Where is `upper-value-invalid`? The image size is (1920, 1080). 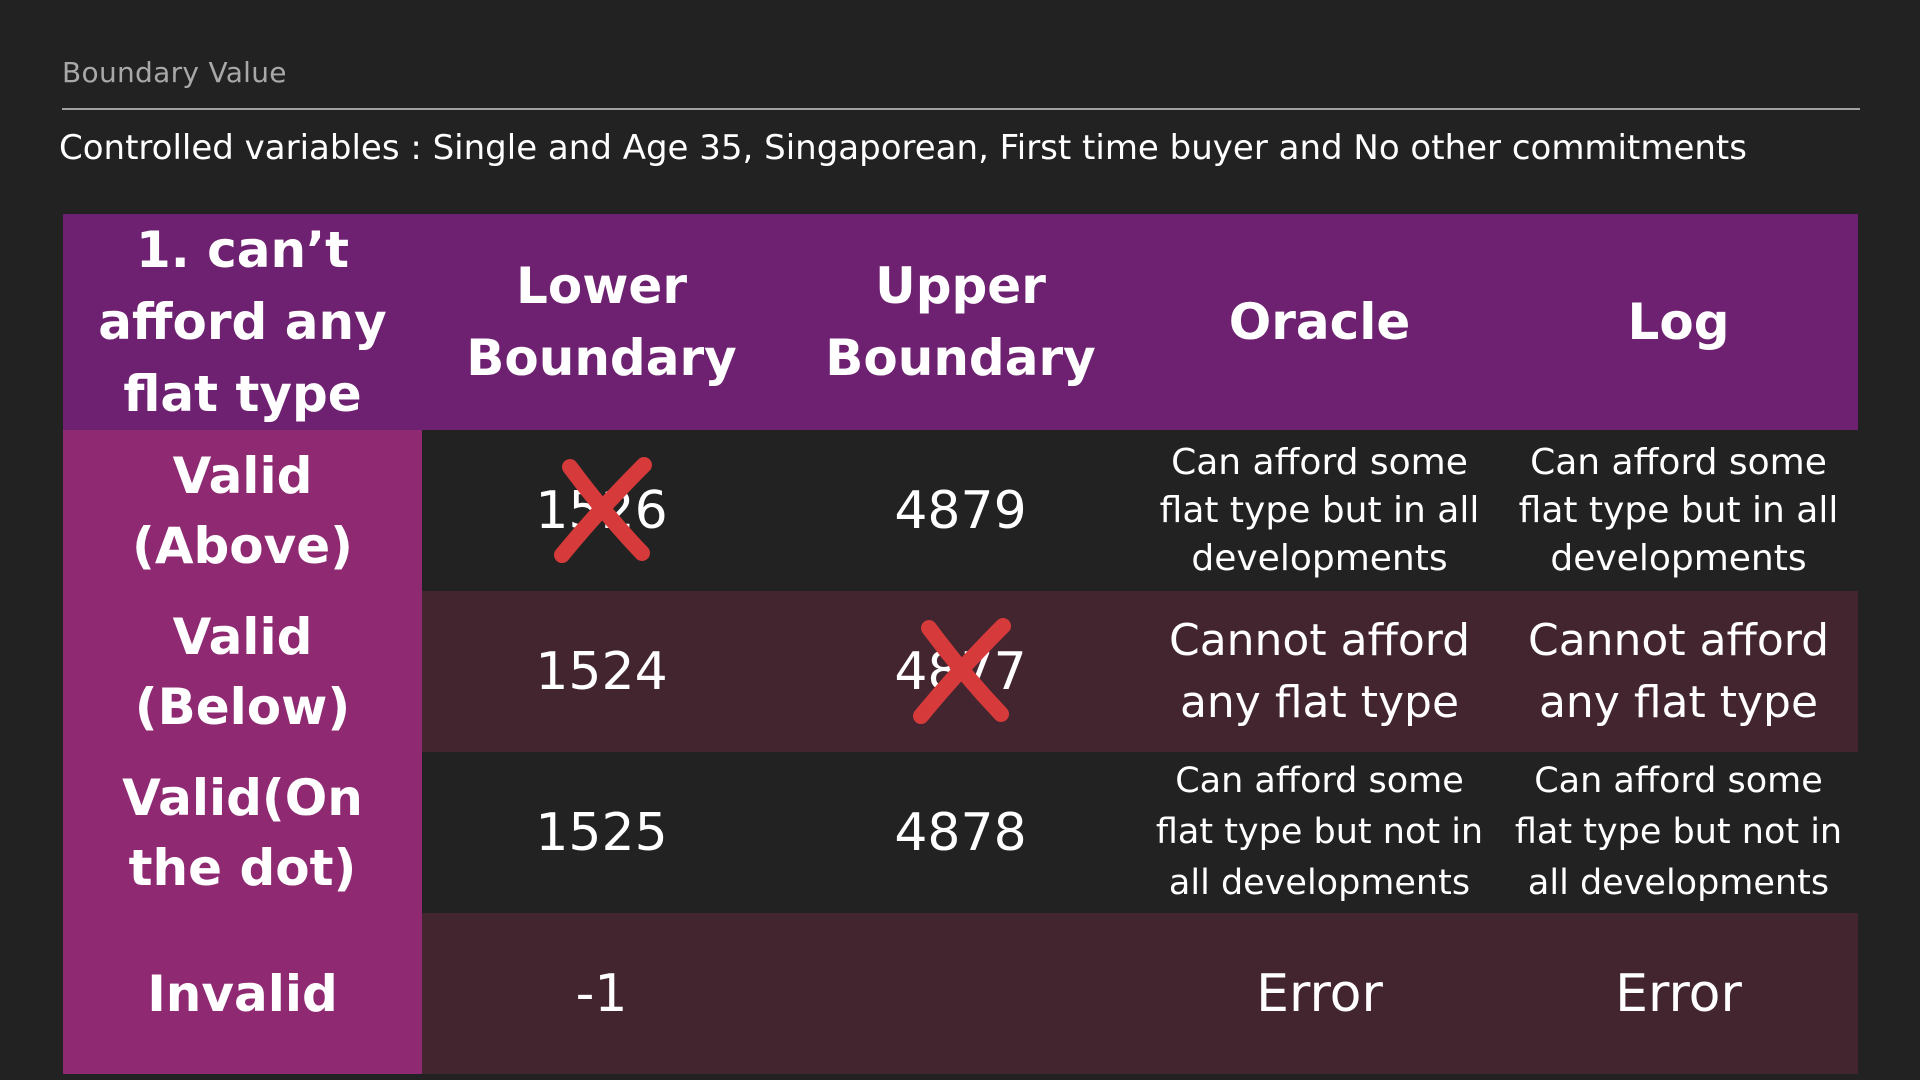 upper-value-invalid is located at coordinates (960, 993).